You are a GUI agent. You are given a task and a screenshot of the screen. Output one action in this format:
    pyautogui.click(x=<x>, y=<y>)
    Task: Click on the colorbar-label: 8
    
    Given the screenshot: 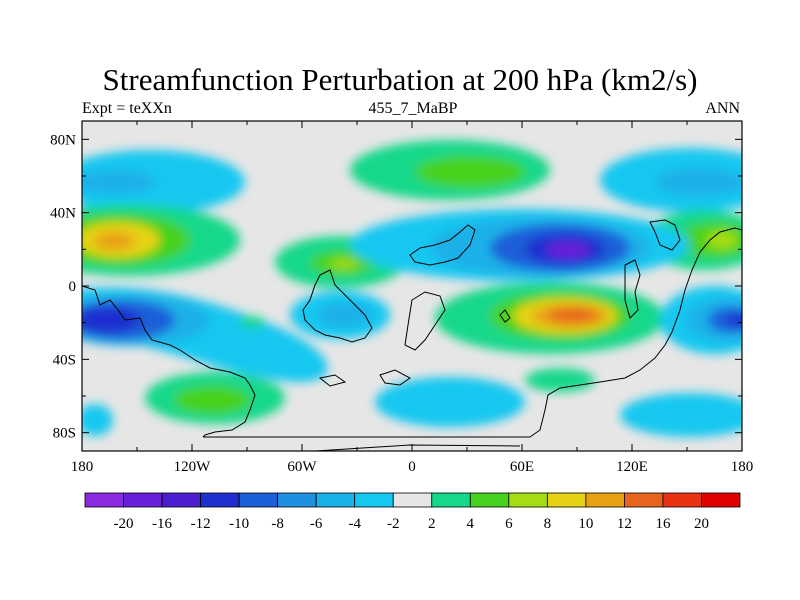 What is the action you would take?
    pyautogui.click(x=548, y=524)
    